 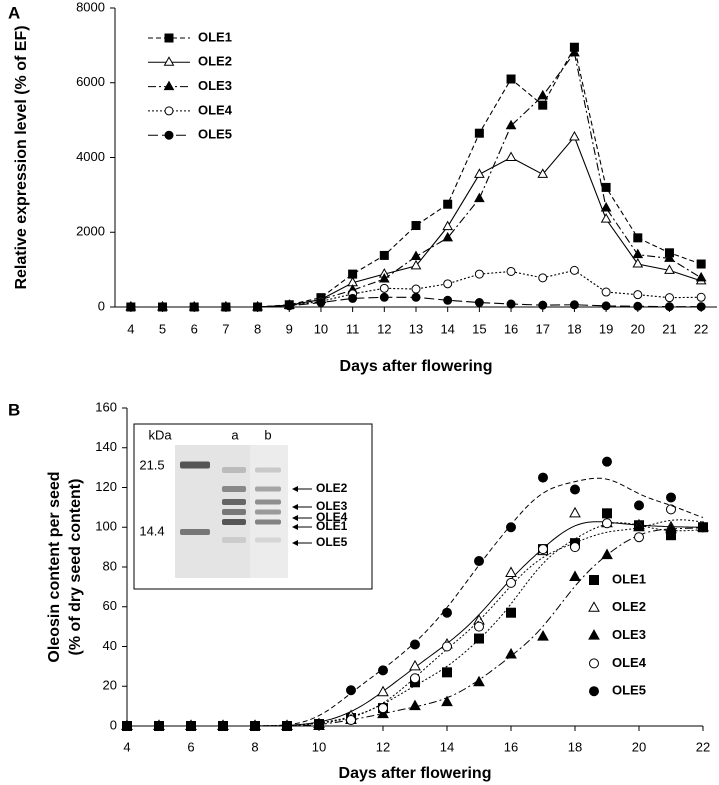 What do you see at coordinates (106, 446) in the screenshot?
I see `y-tick-label: 140` at bounding box center [106, 446].